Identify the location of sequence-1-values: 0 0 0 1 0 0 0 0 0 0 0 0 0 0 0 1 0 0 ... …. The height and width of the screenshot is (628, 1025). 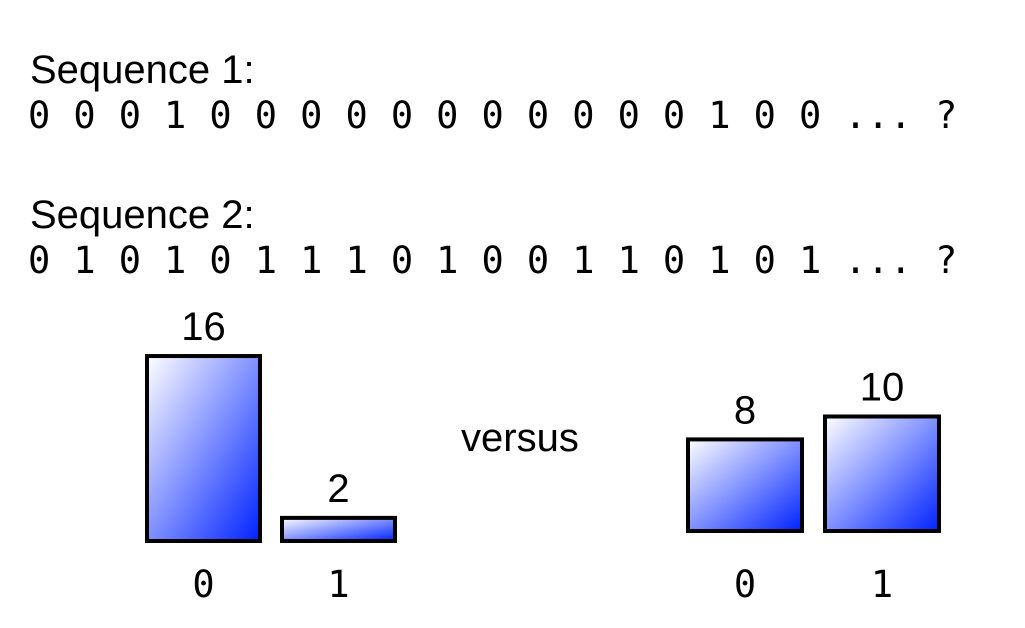
(493, 115).